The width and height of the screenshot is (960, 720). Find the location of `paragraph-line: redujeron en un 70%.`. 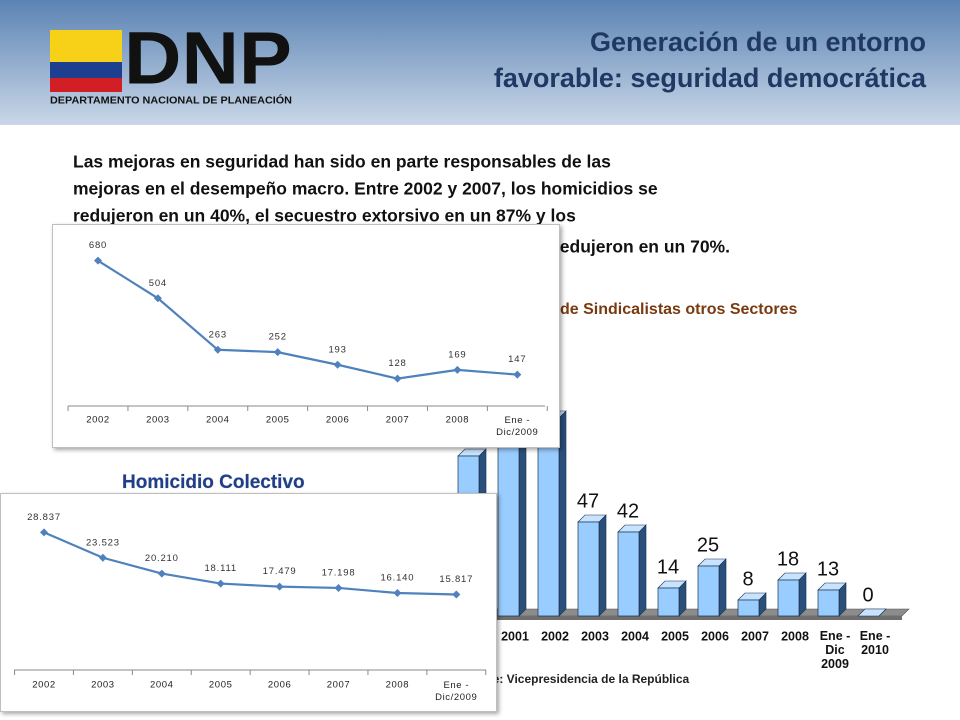

paragraph-line: redujeron en un 70%. is located at coordinates (641, 247).